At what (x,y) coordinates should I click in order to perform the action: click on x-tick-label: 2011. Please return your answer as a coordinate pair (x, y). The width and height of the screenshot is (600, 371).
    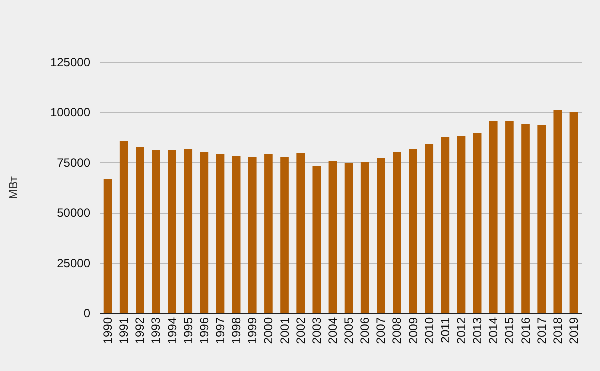
    Looking at the image, I should click on (445, 330).